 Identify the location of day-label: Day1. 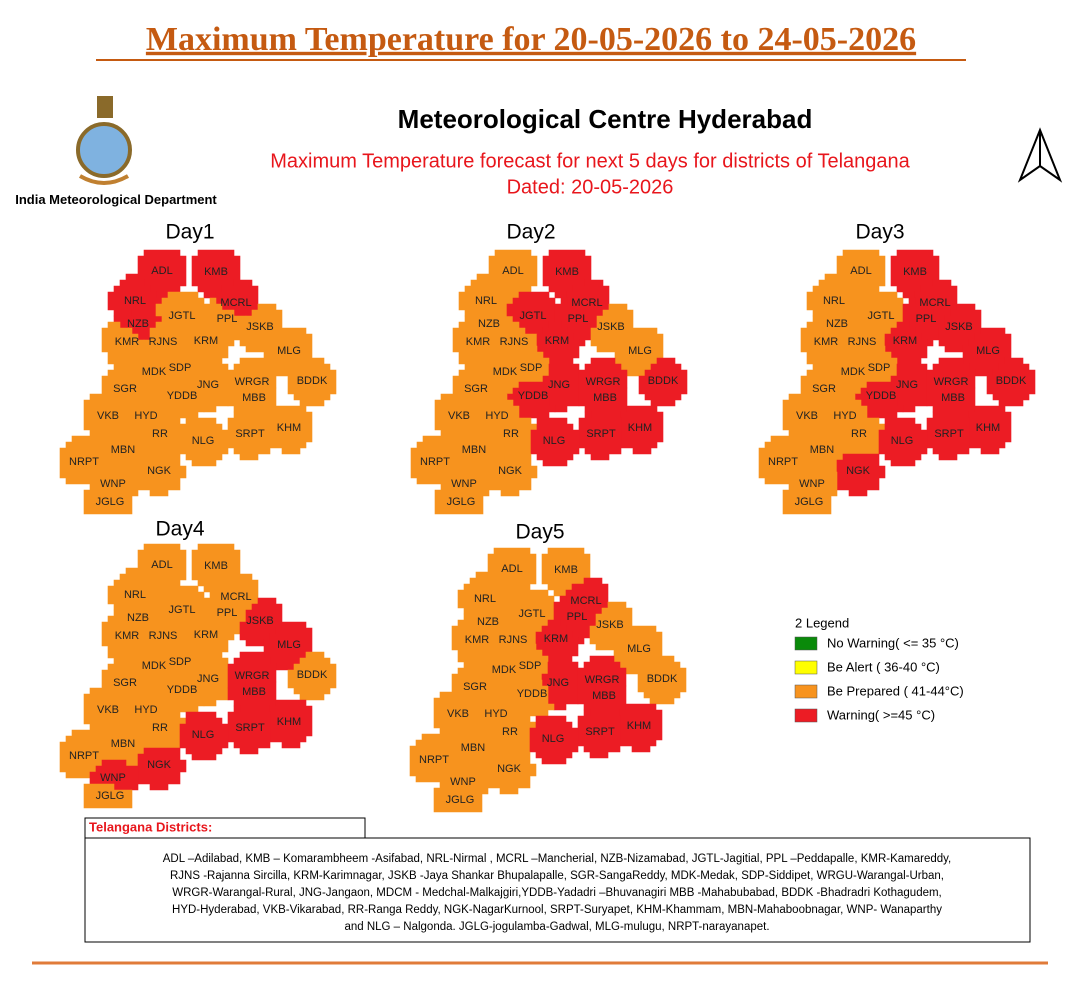
(189, 232).